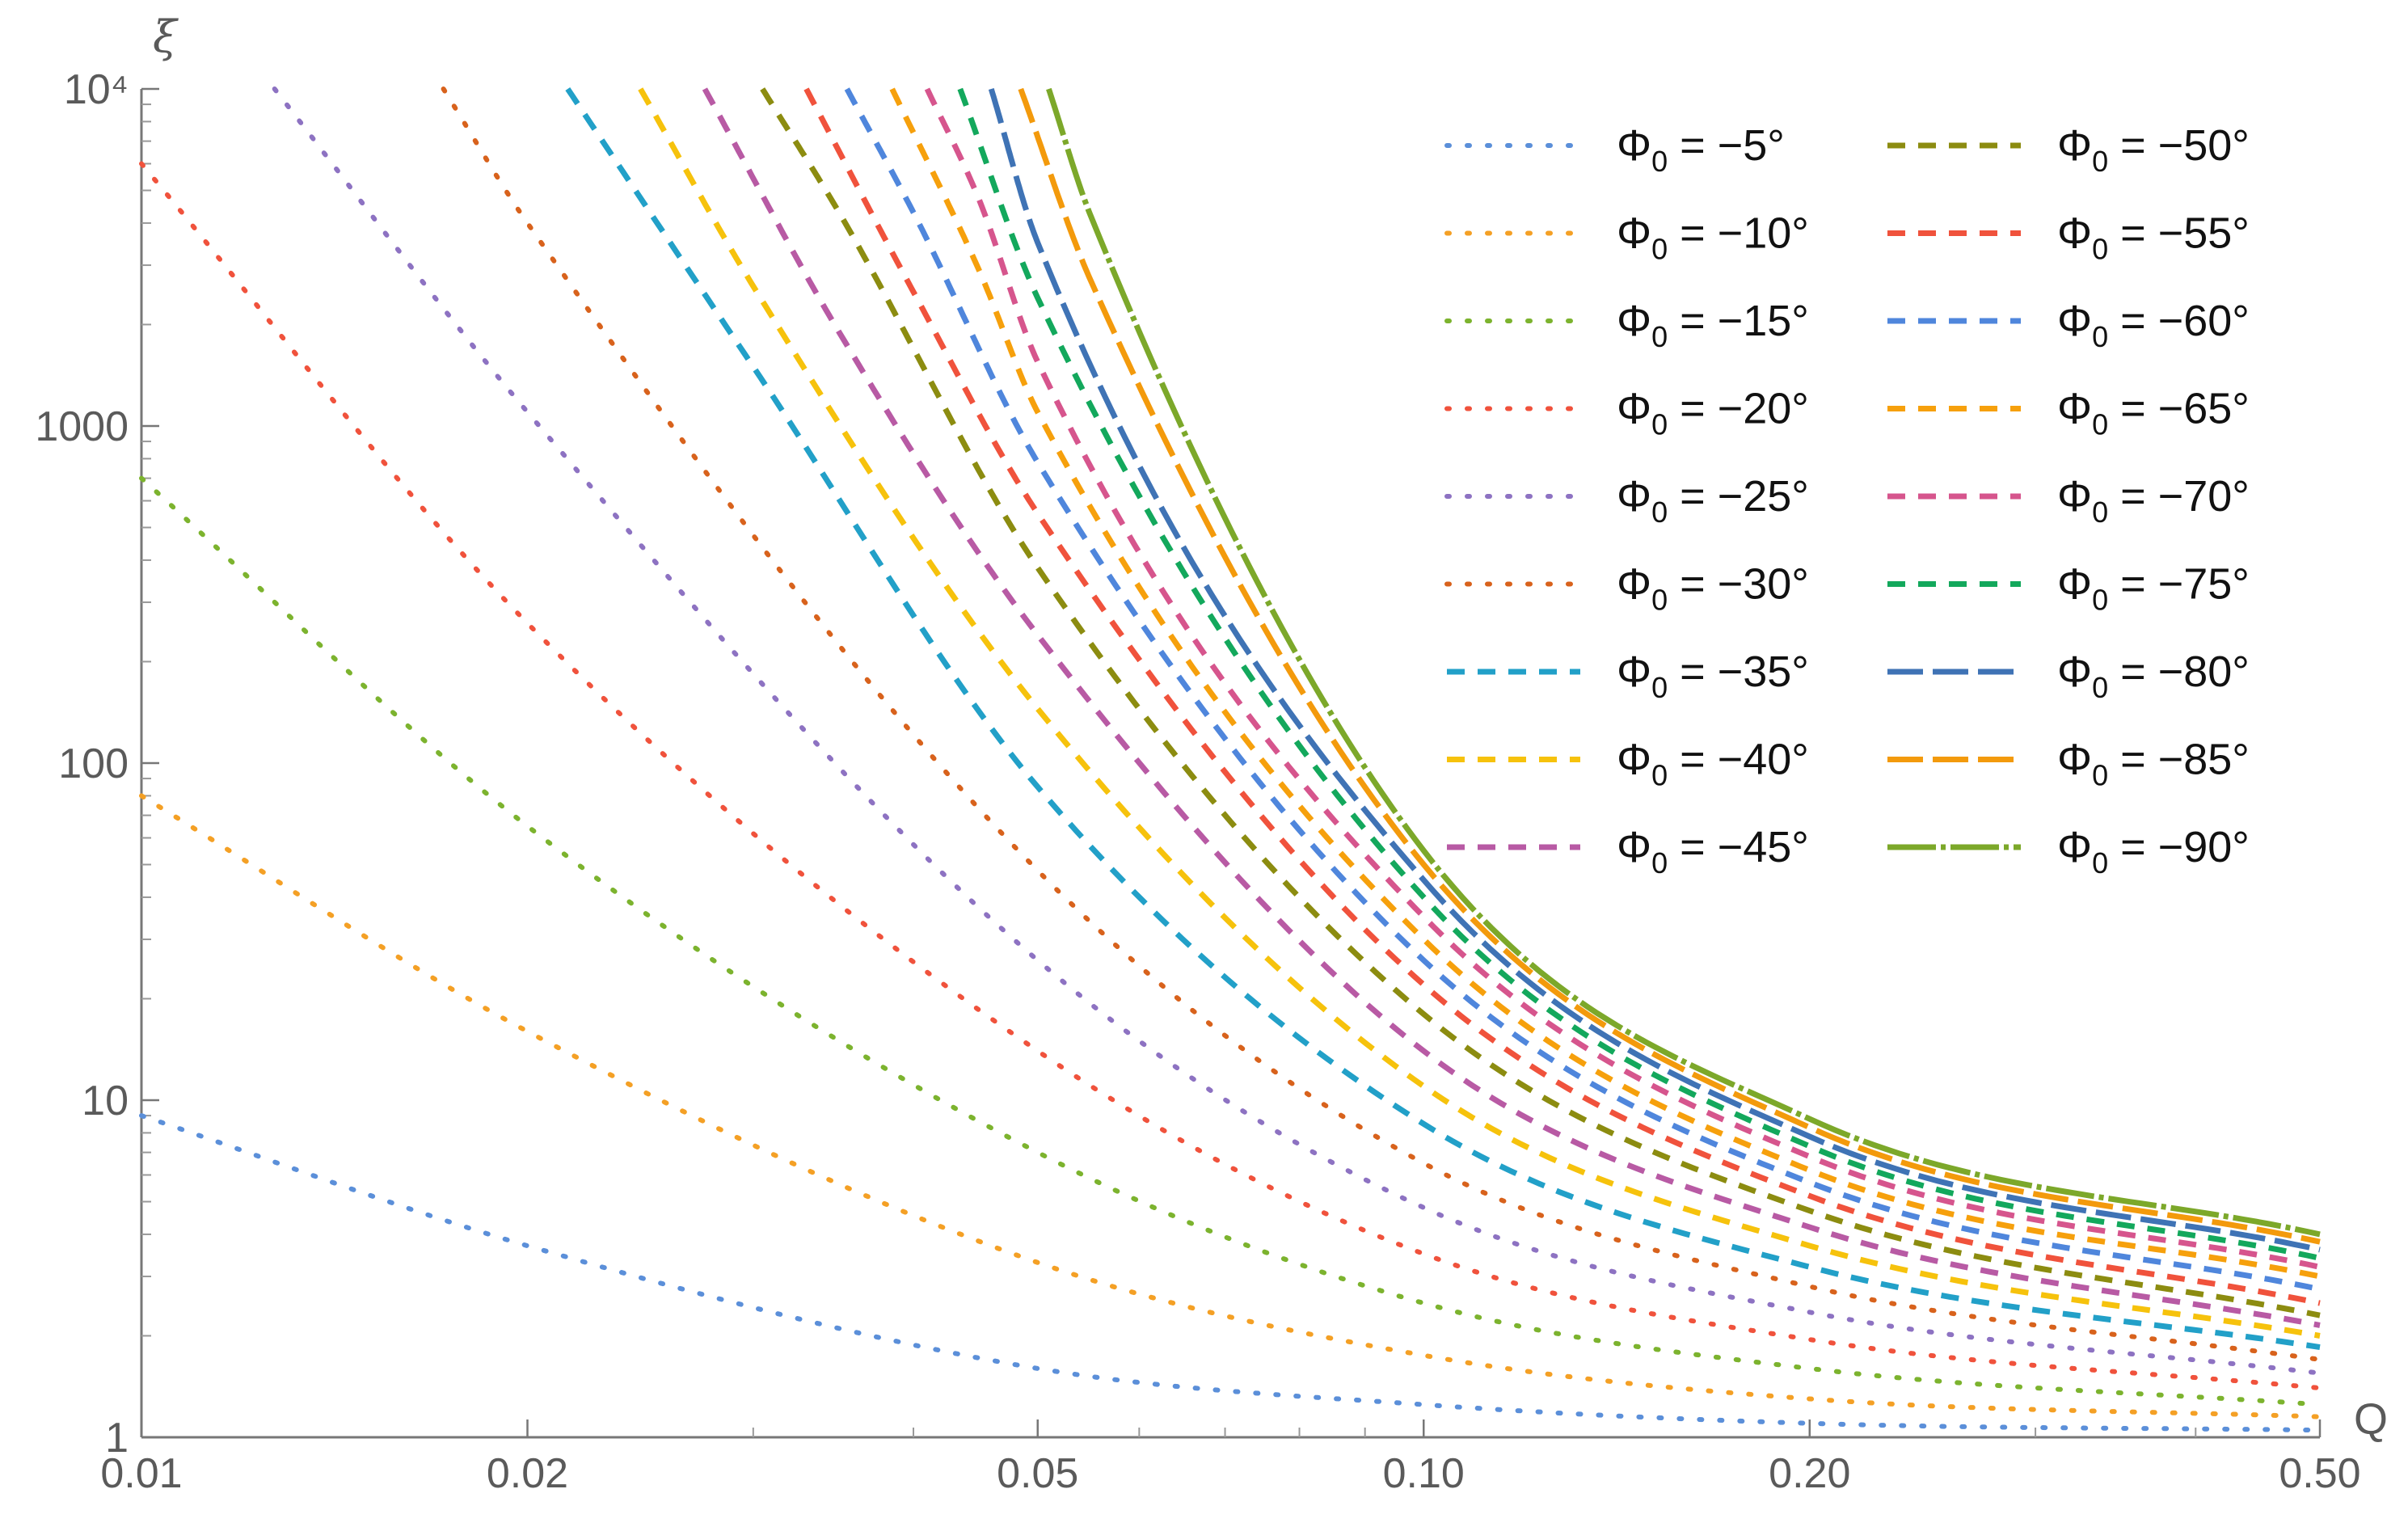  I want to click on y-axis-title: ξ, so click(166, 36).